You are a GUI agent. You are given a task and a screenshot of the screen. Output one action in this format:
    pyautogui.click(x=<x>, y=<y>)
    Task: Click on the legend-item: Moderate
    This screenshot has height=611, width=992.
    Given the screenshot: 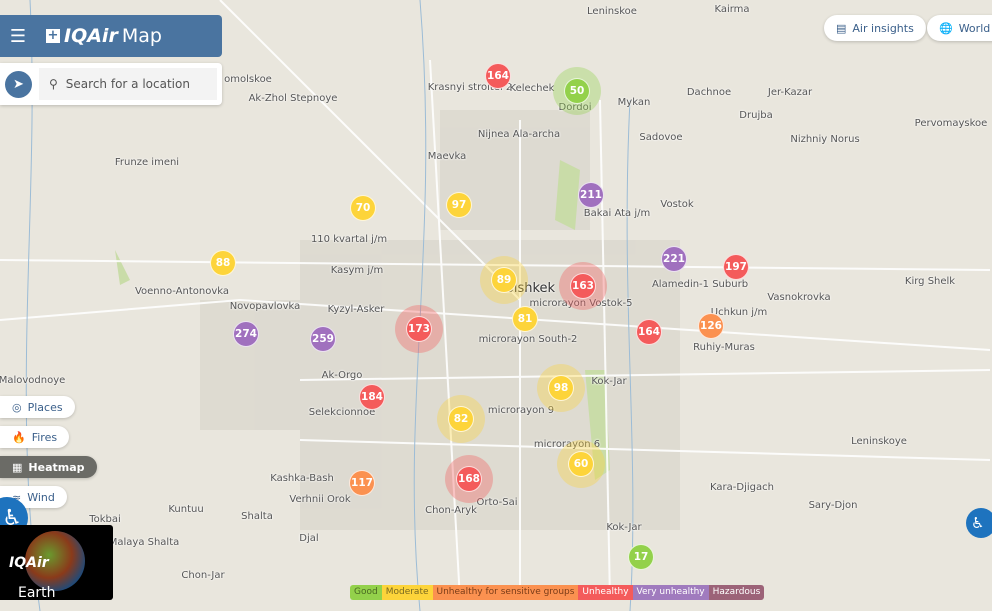 What is the action you would take?
    pyautogui.click(x=407, y=592)
    